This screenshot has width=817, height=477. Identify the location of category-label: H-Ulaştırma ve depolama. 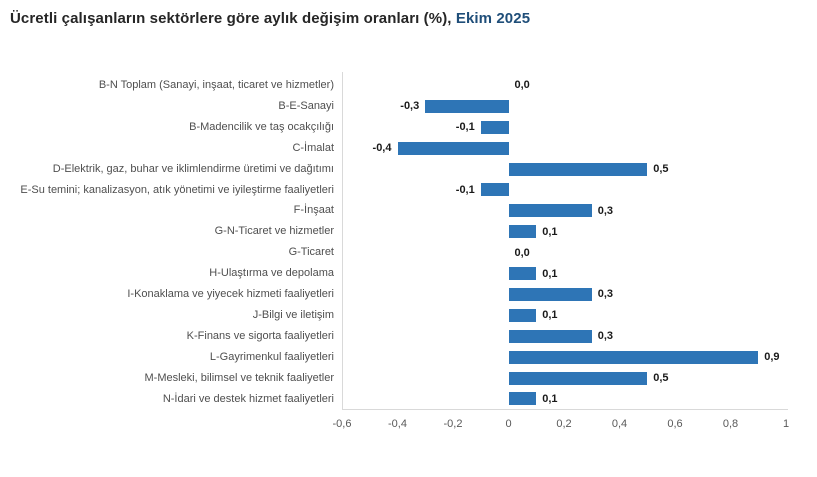
(271, 273).